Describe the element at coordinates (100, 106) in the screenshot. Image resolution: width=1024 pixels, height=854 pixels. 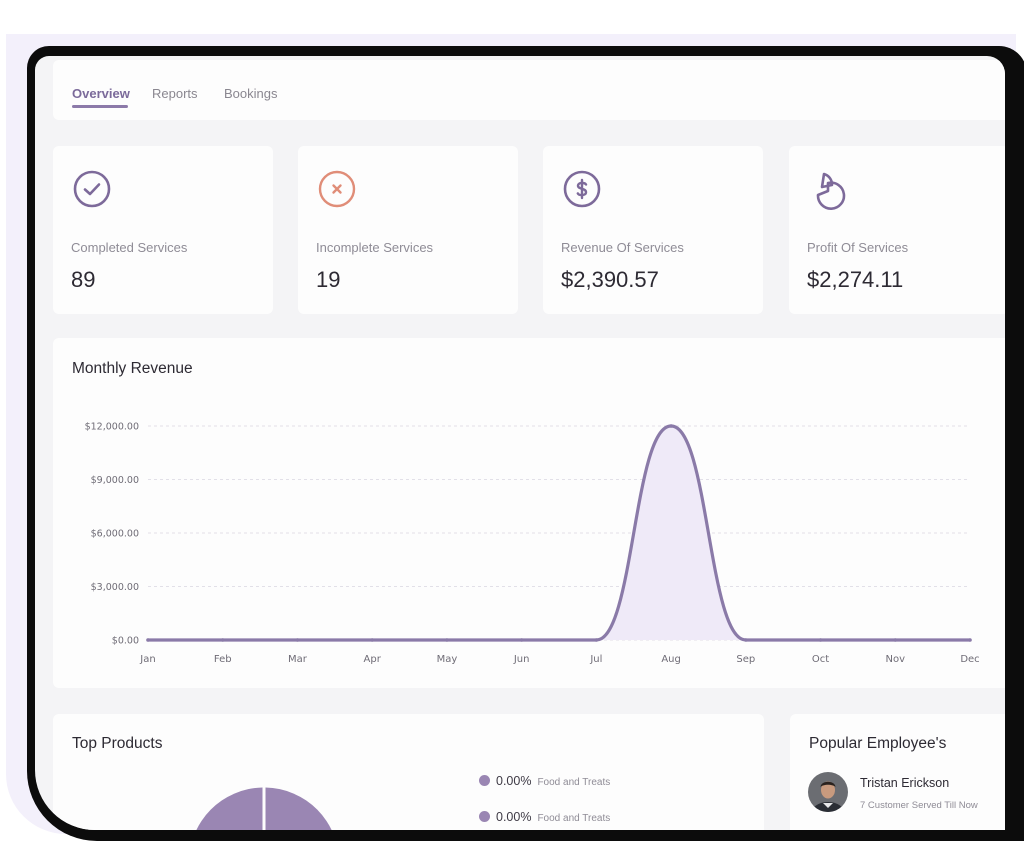
I see `active-tab-indicator` at that location.